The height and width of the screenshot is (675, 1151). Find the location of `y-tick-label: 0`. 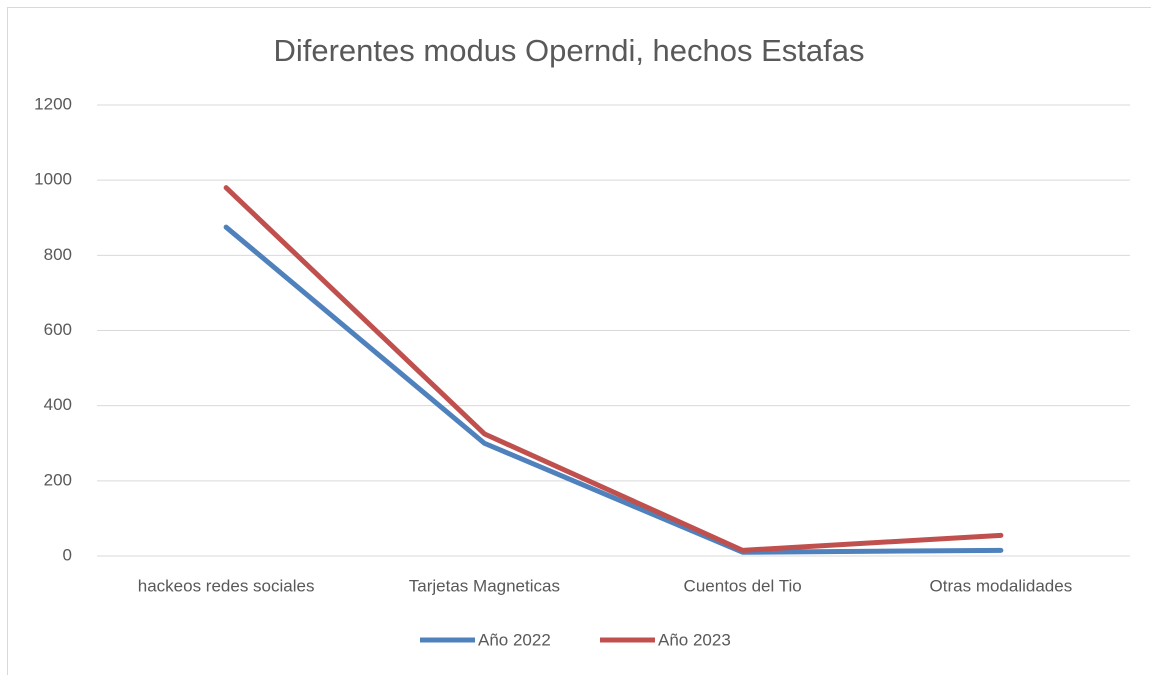

y-tick-label: 0 is located at coordinates (67, 554).